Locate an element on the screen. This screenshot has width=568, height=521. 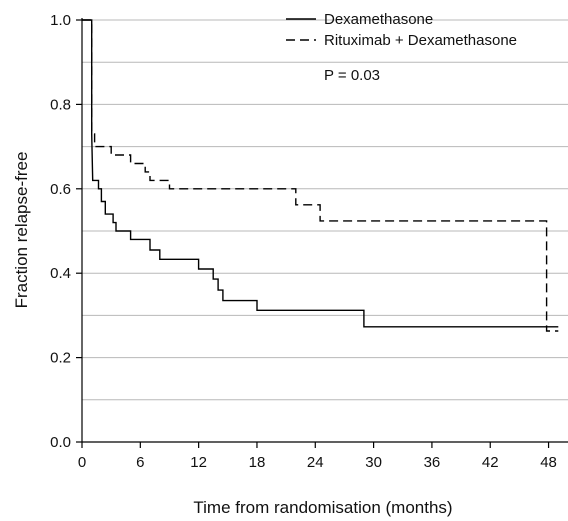
y-tick-label: 0.8 is located at coordinates (60, 104).